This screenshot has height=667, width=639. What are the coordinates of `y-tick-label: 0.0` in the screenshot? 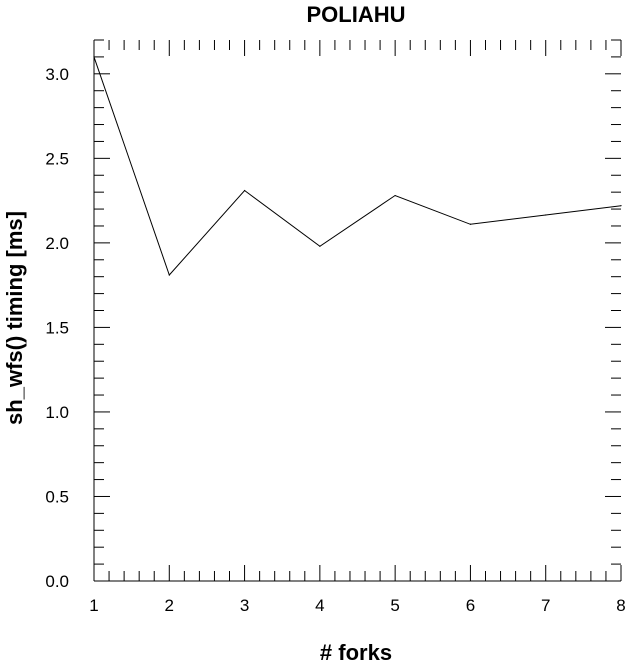 It's located at (57, 581).